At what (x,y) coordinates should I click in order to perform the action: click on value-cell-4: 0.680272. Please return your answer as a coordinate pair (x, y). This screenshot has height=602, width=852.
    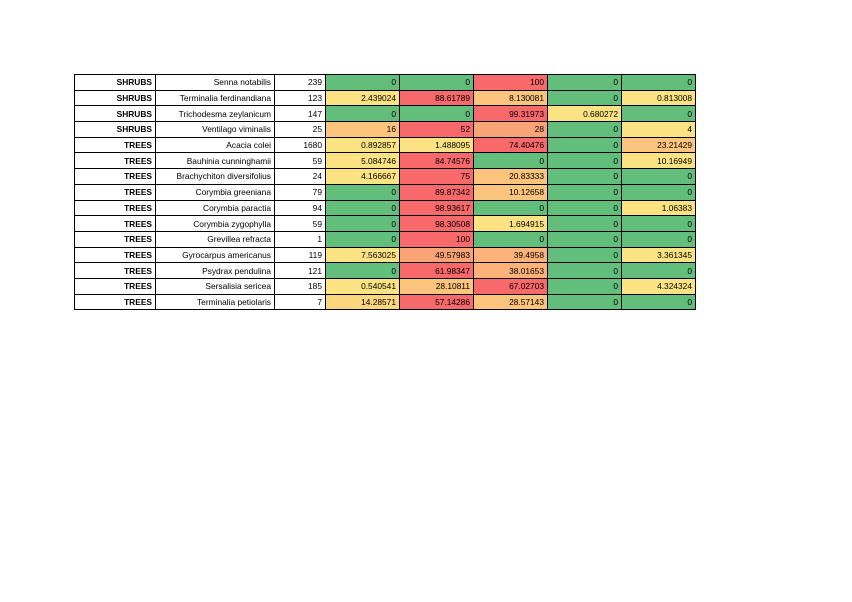
    Looking at the image, I should click on (584, 114).